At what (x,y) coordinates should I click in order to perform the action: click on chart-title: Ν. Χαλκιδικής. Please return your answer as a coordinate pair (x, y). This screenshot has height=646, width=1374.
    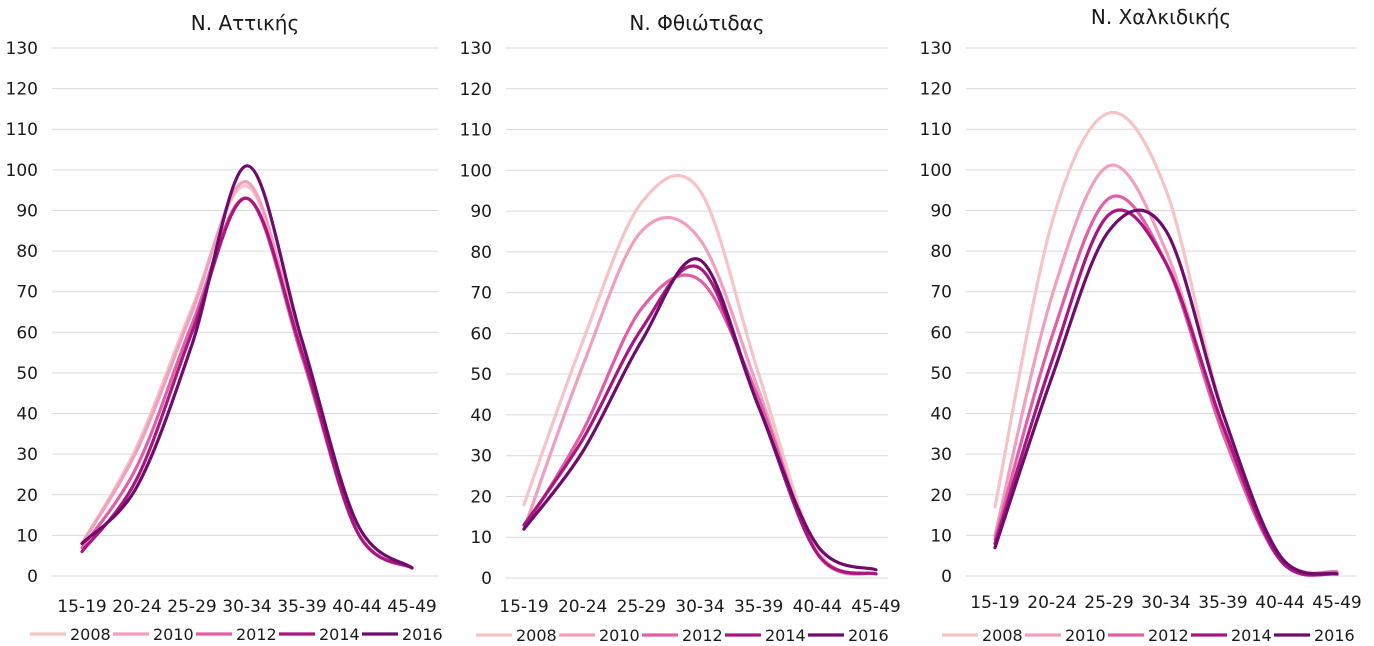
    Looking at the image, I should click on (1161, 17).